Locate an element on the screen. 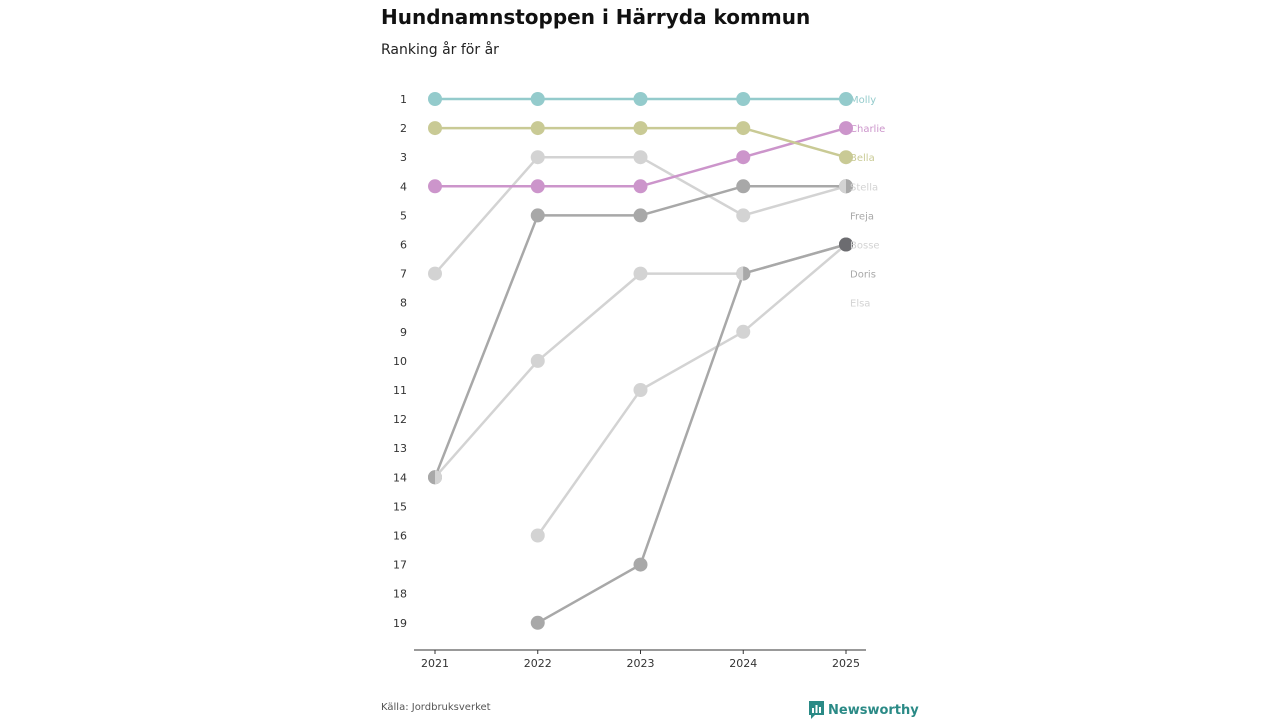 The height and width of the screenshot is (720, 1280). x-tick-label: 2021 is located at coordinates (435, 663).